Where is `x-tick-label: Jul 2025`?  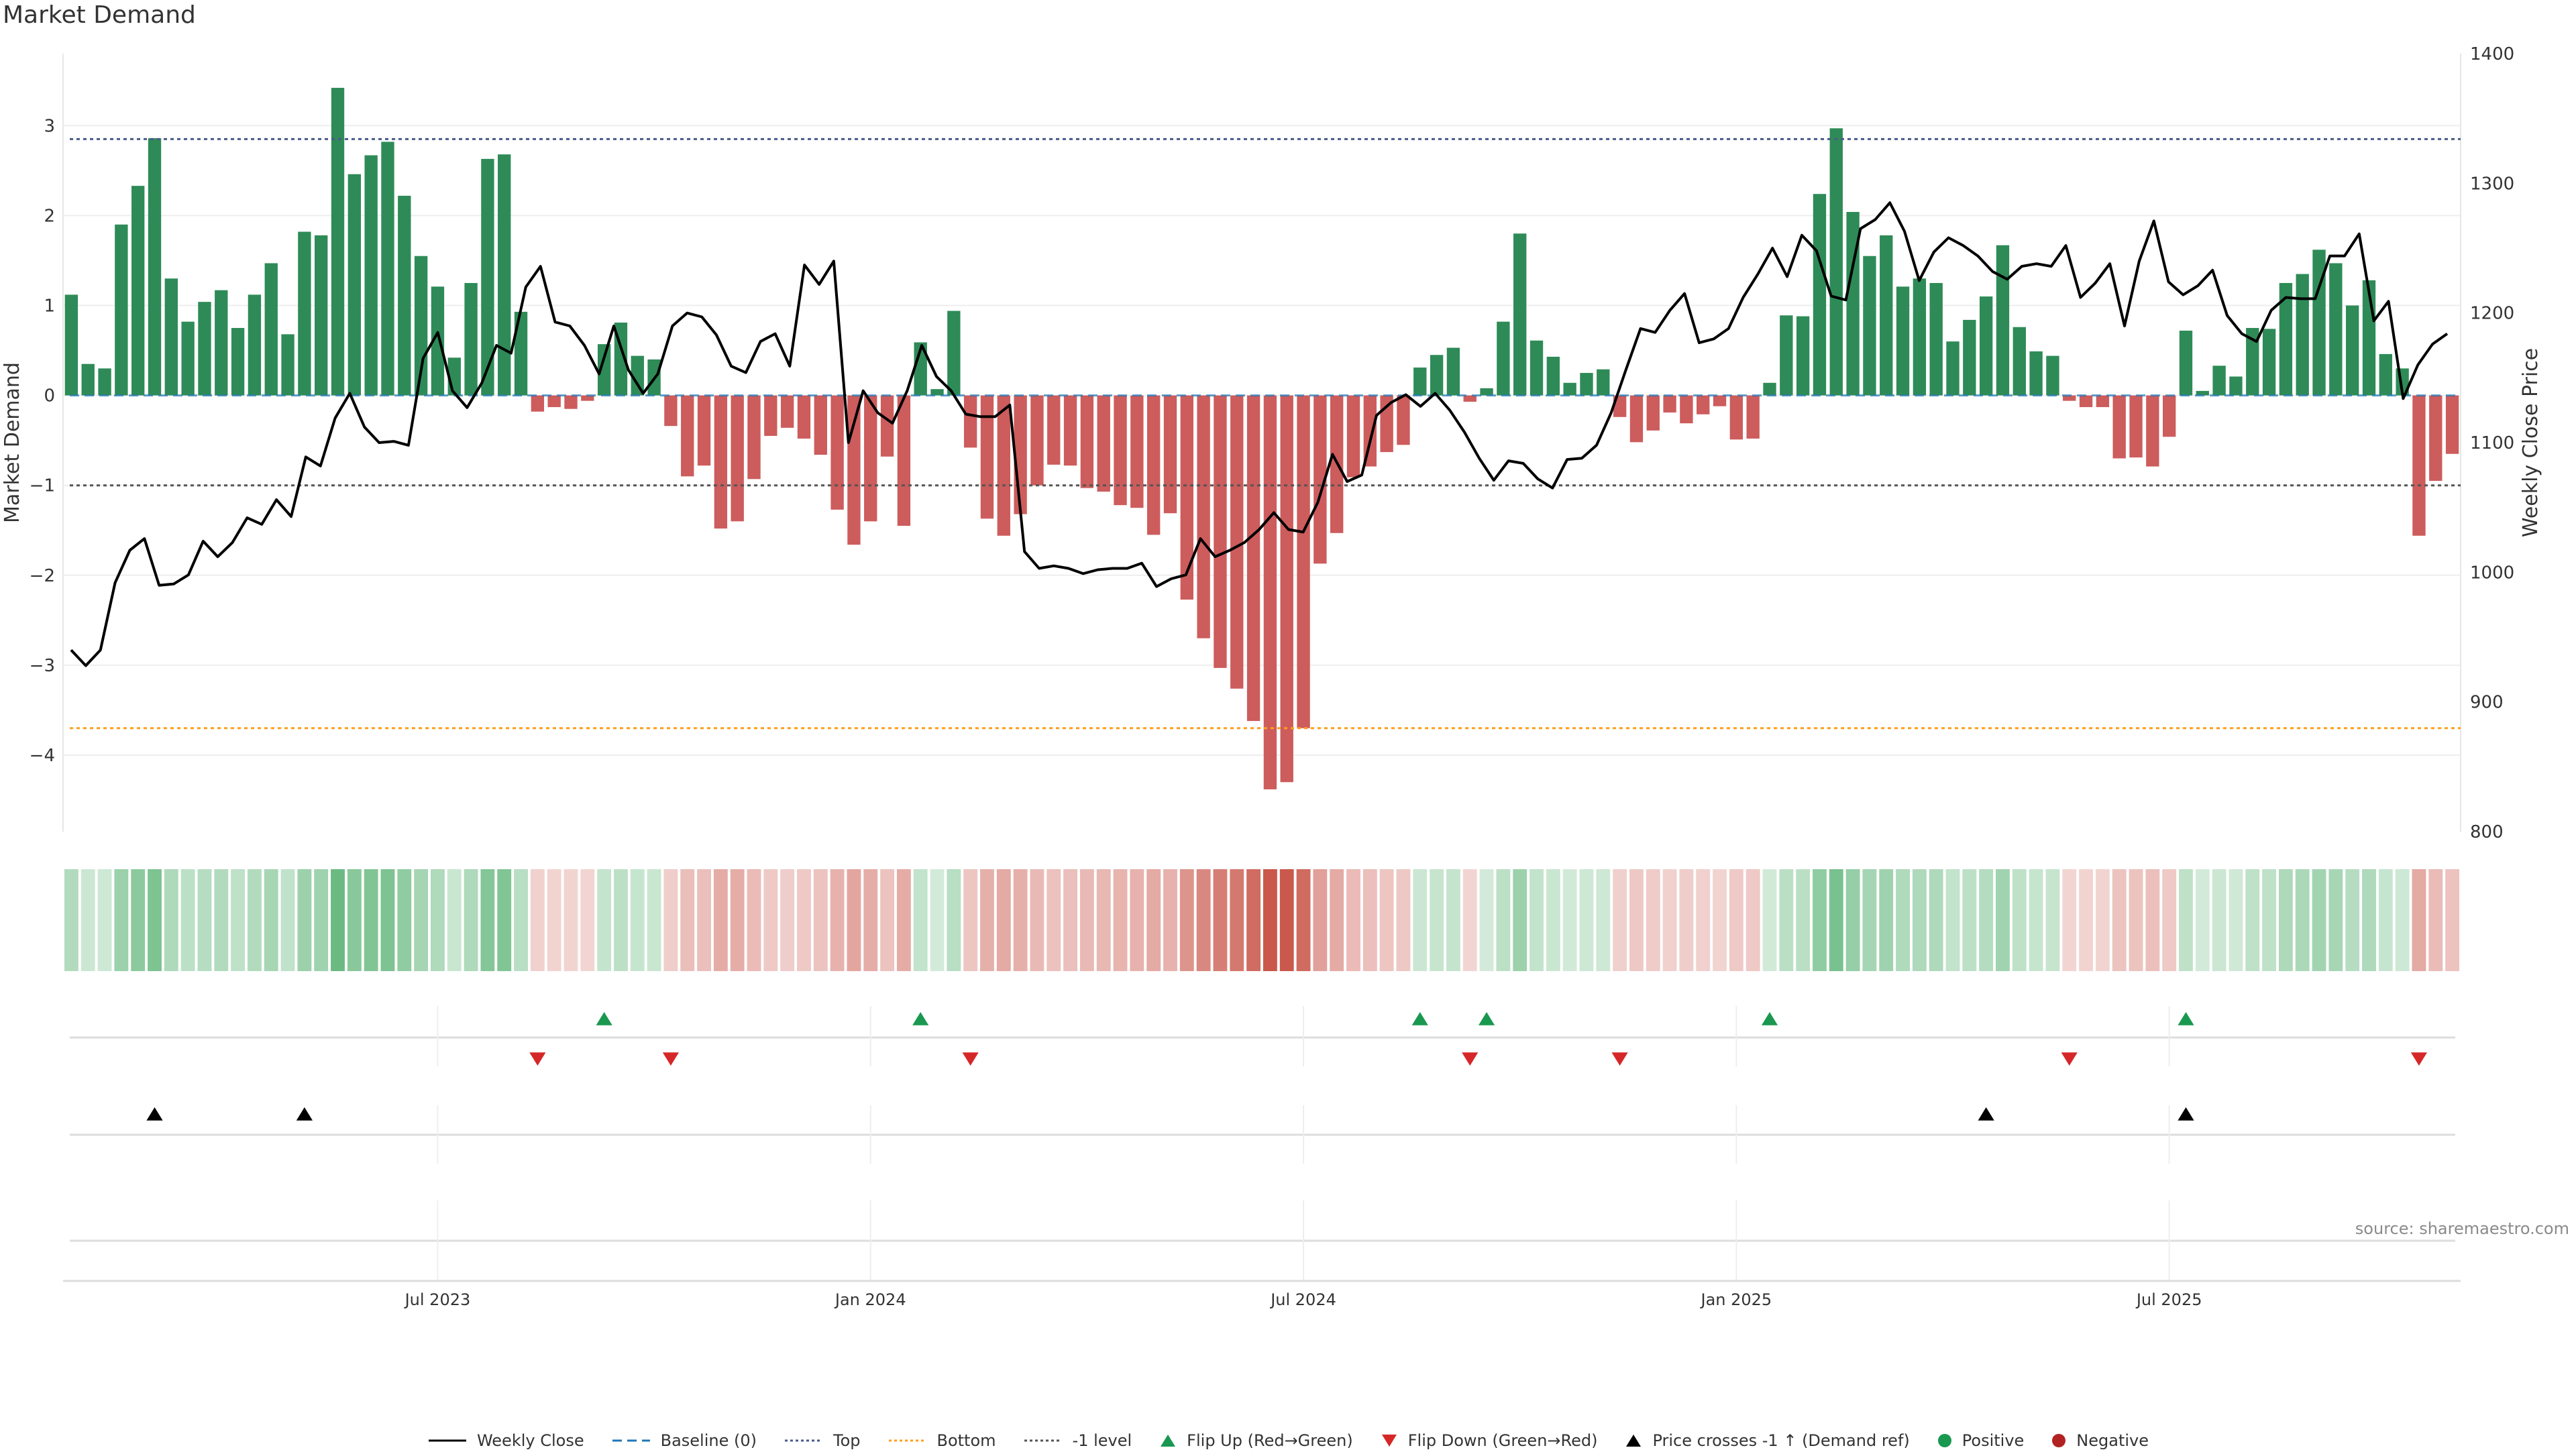 x-tick-label: Jul 2025 is located at coordinates (2168, 1299).